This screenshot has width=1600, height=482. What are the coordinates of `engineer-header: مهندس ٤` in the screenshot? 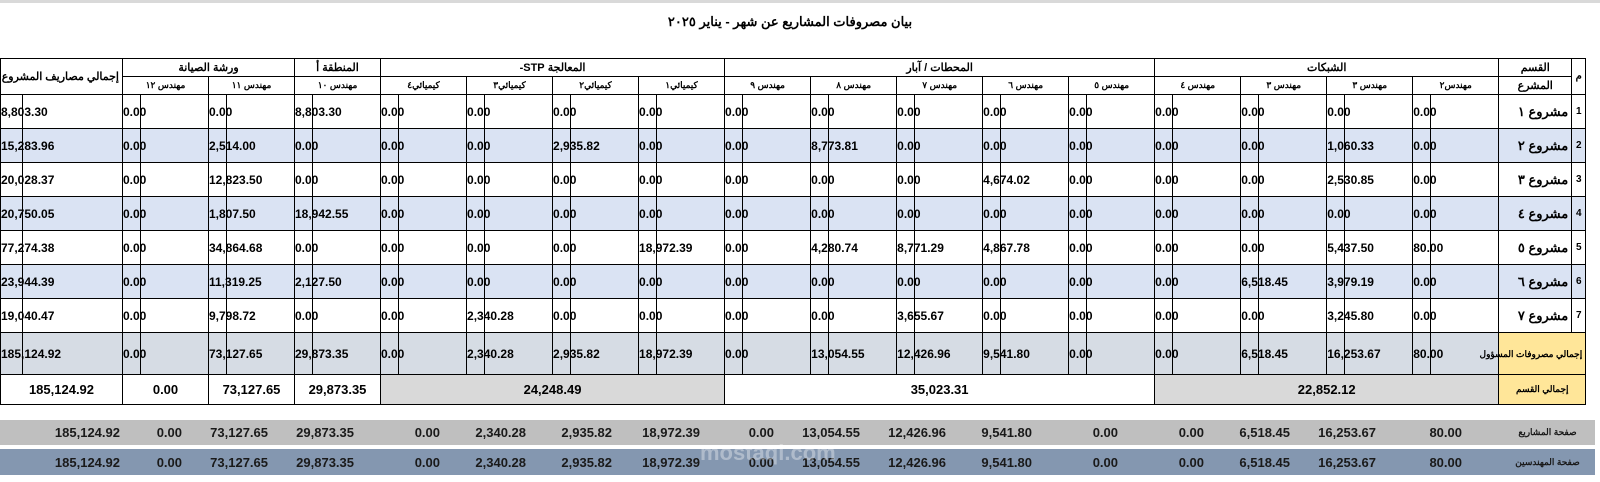 It's located at (1198, 85).